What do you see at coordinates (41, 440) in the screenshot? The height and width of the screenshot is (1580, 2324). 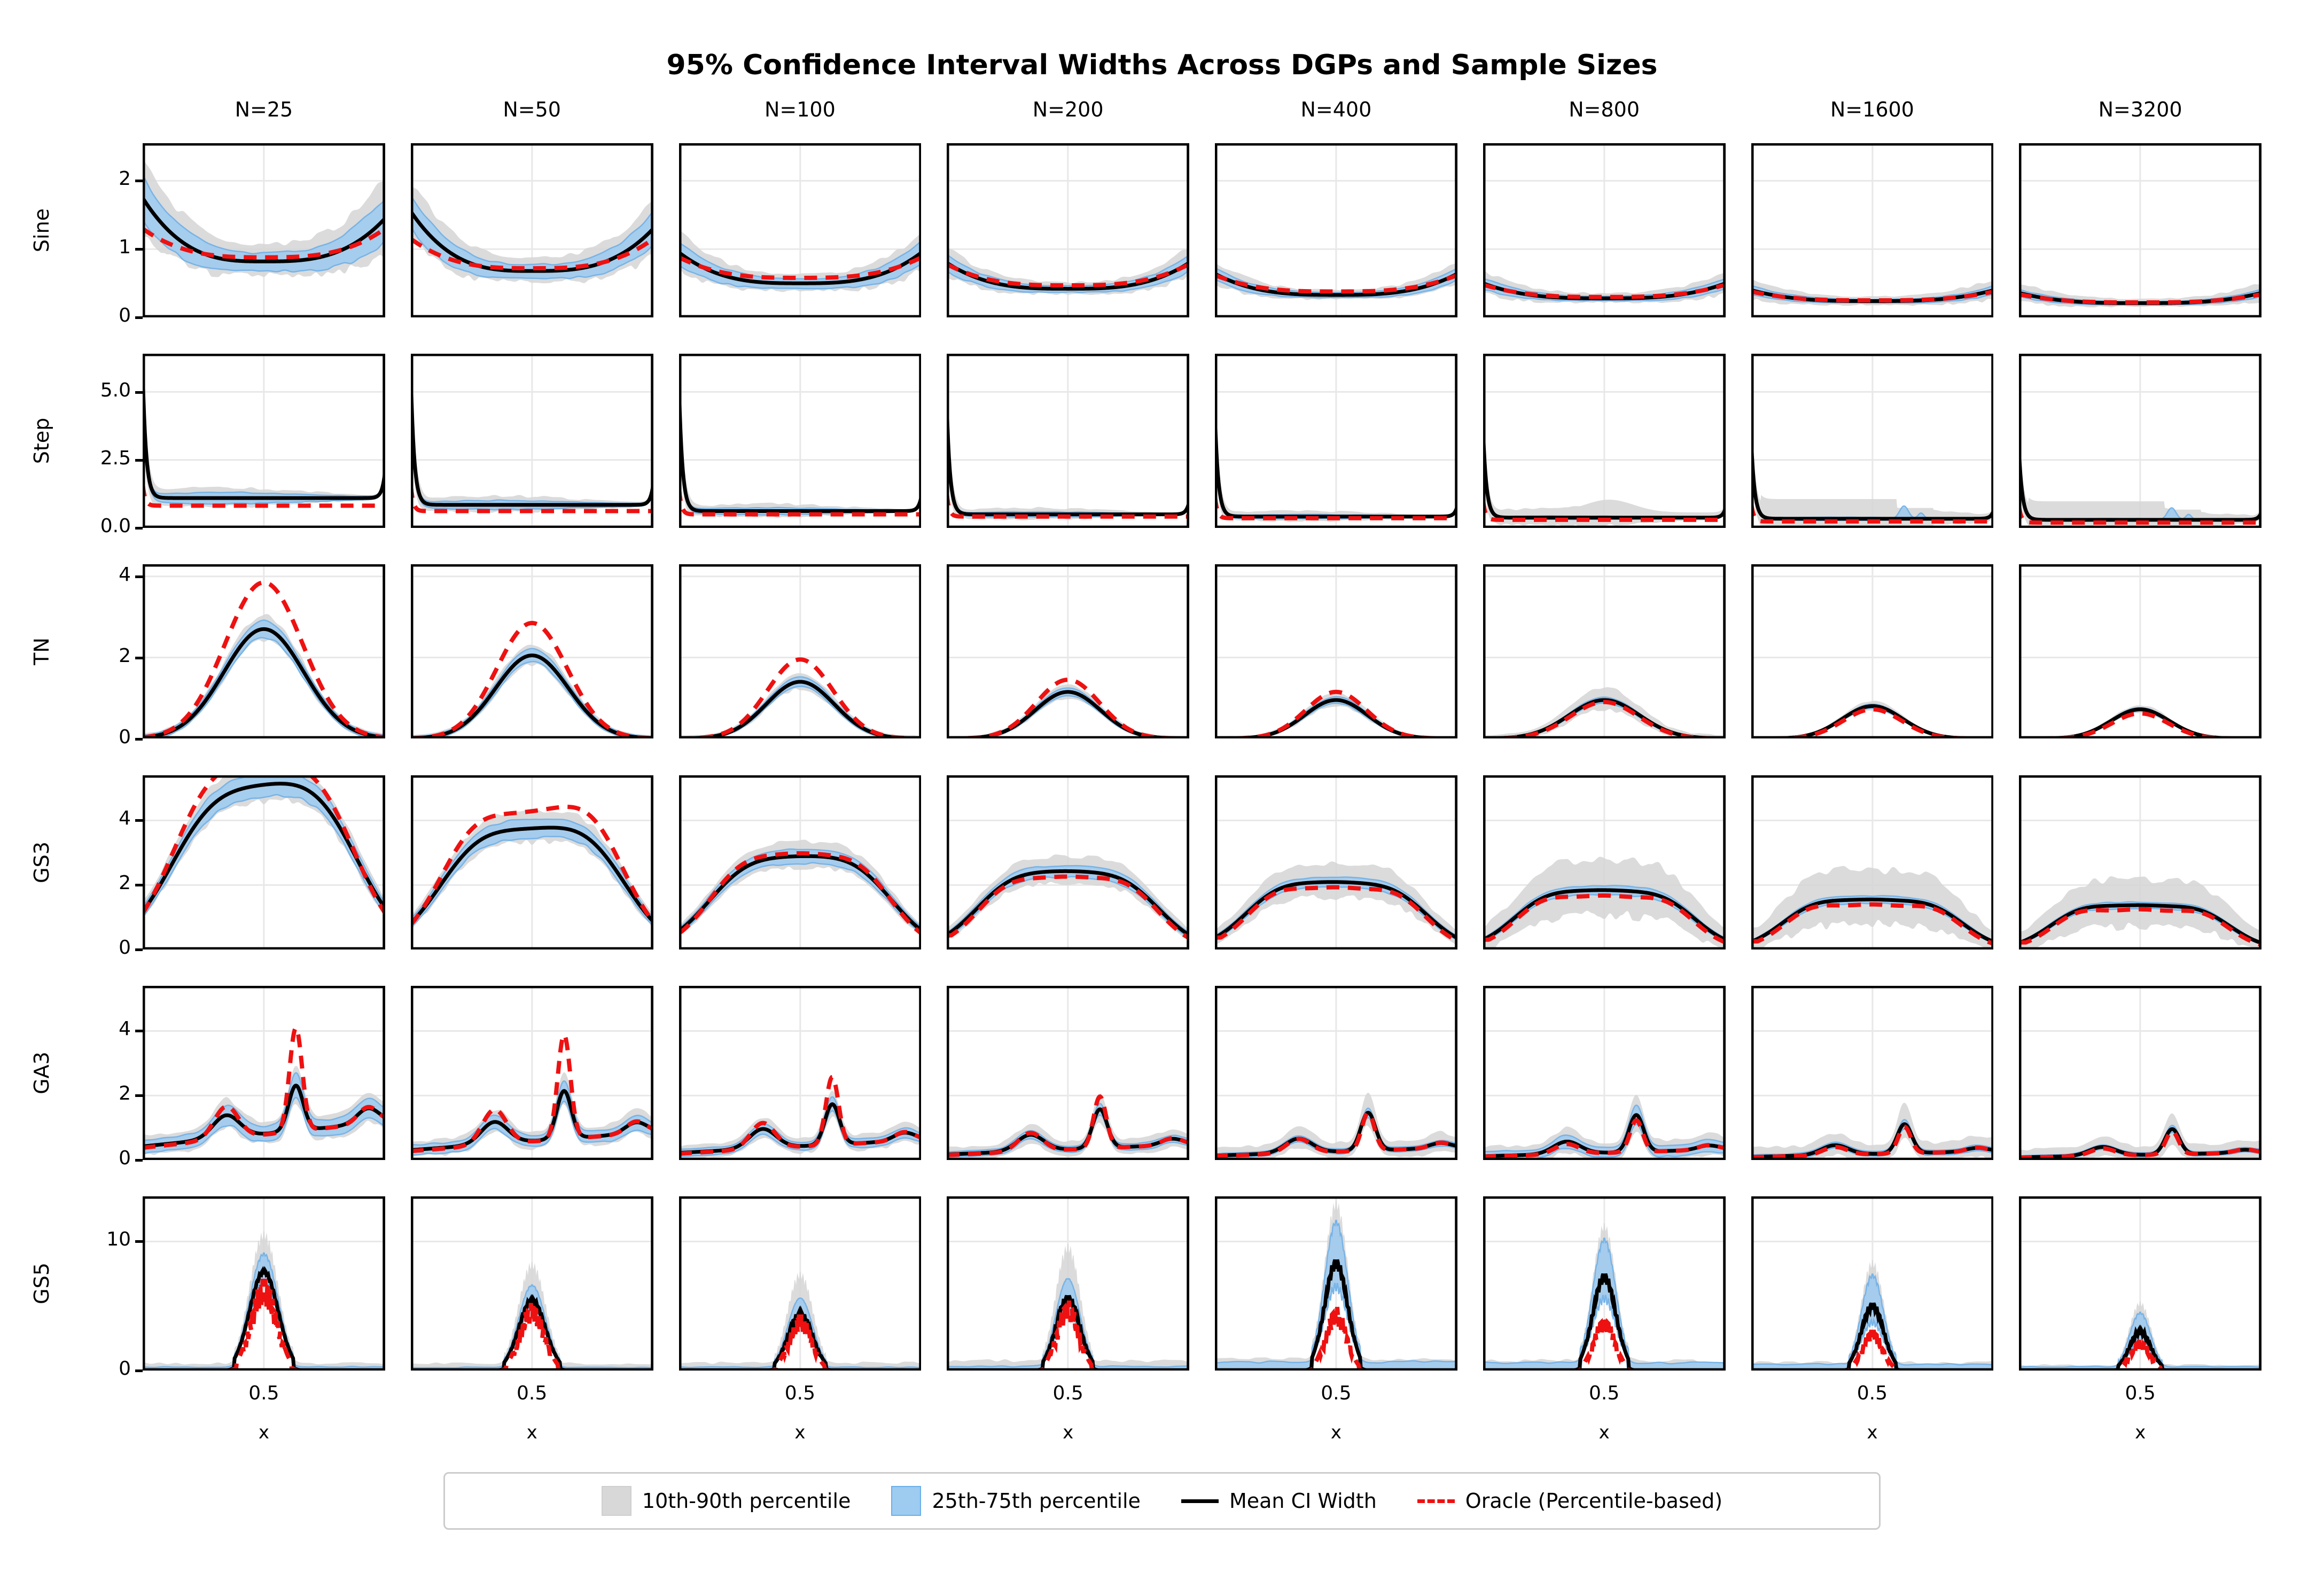 I see `row-label-step: Step` at bounding box center [41, 440].